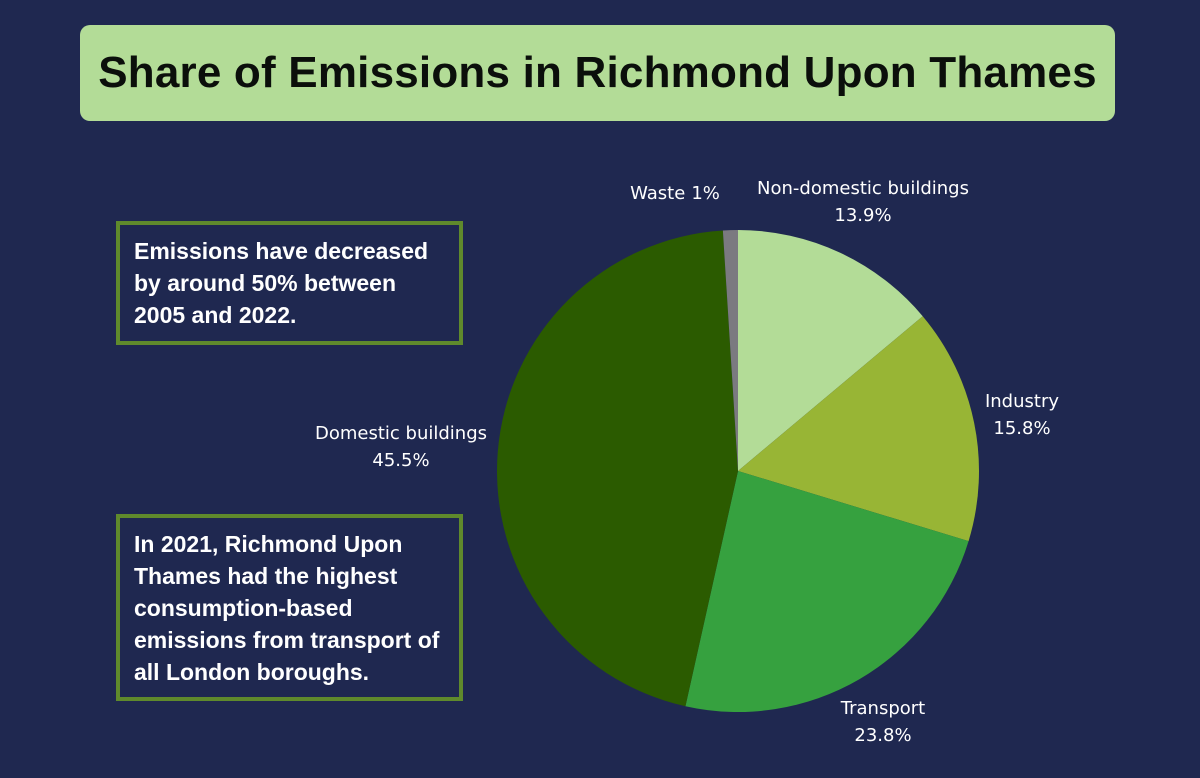 The height and width of the screenshot is (778, 1200). What do you see at coordinates (830, 350) in the screenshot?
I see `pie-slice-non-domestic-buildings` at bounding box center [830, 350].